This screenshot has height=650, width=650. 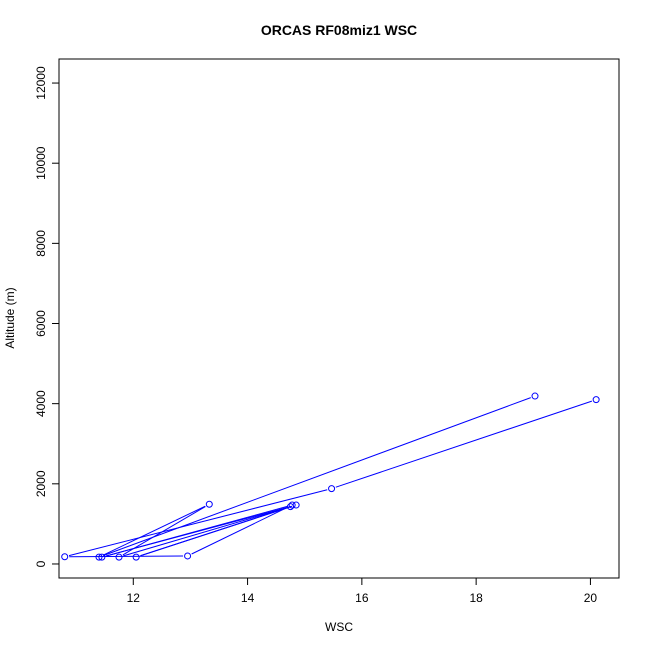 I want to click on x-axis: 12 14 16 18 20, so click(x=362, y=591).